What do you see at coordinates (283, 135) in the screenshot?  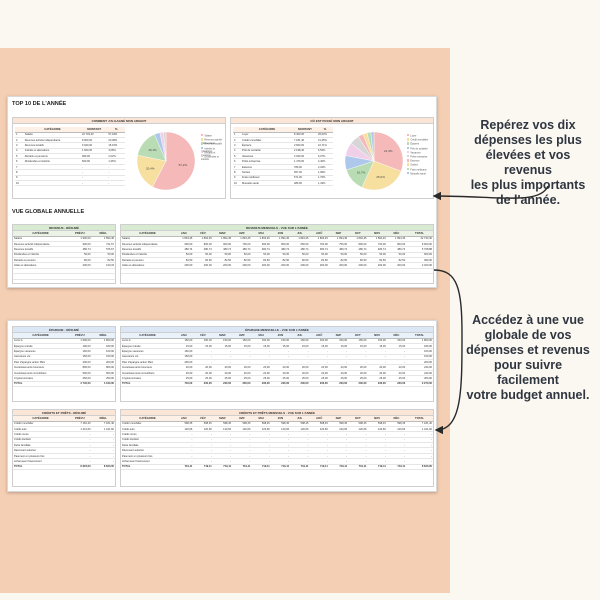 I see `table-row: 1 Loyer 8 400,00 25,03%` at bounding box center [283, 135].